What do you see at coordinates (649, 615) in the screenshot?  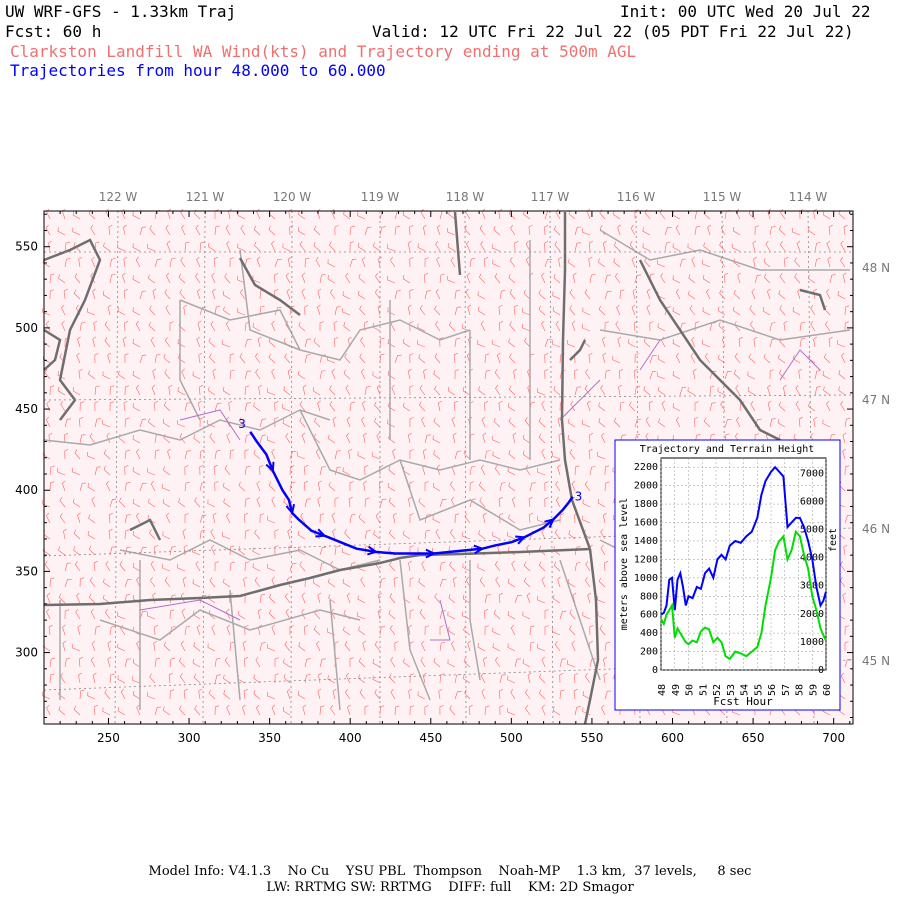 I see `inset-left-tick: 600` at bounding box center [649, 615].